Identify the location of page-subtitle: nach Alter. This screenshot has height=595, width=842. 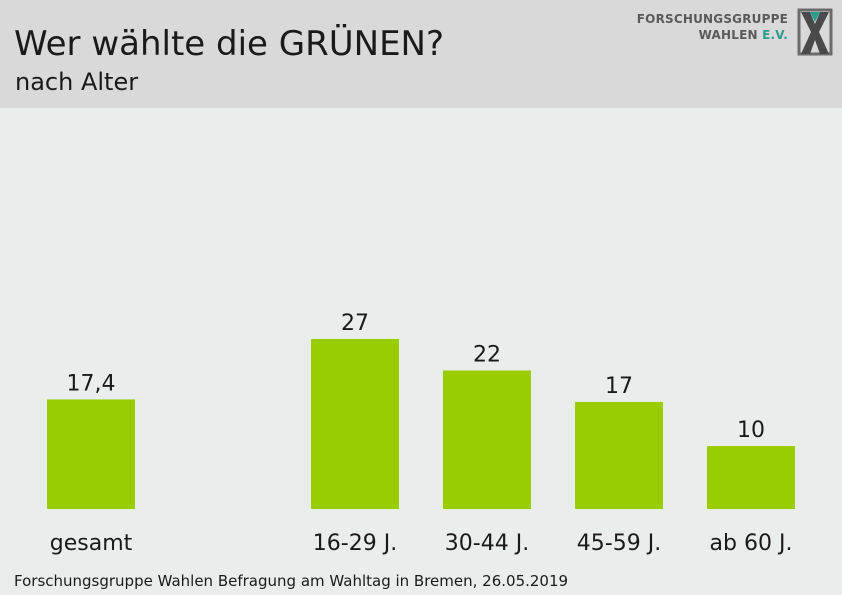
(77, 82).